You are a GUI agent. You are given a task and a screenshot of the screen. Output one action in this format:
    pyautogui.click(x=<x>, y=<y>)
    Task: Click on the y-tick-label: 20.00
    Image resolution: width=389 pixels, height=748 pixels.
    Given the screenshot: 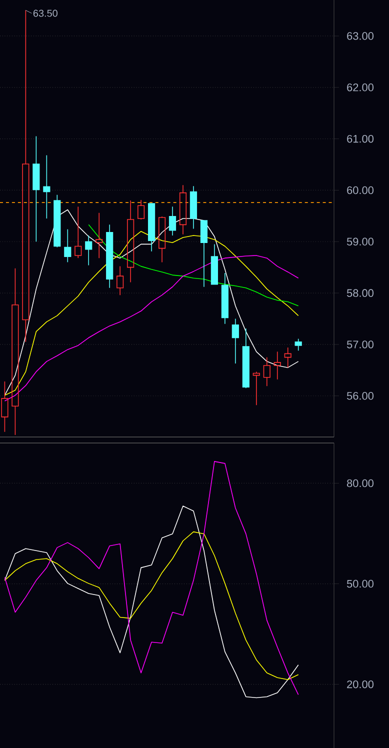 What is the action you would take?
    pyautogui.click(x=360, y=684)
    